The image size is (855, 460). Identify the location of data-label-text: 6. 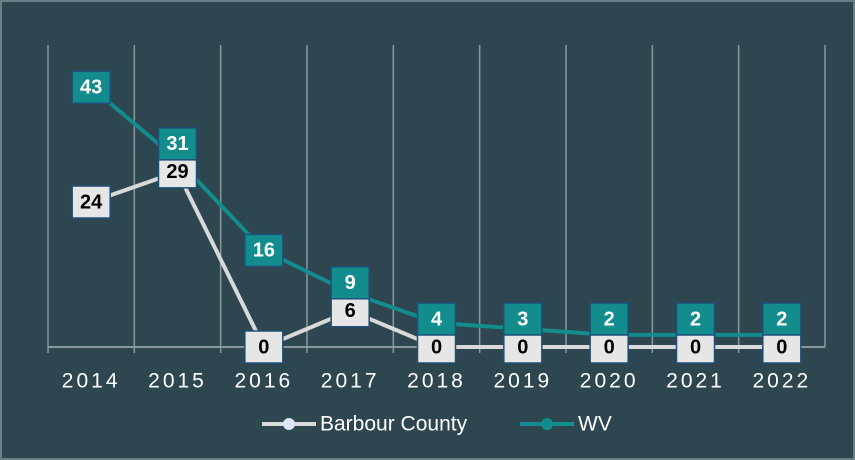
(350, 311).